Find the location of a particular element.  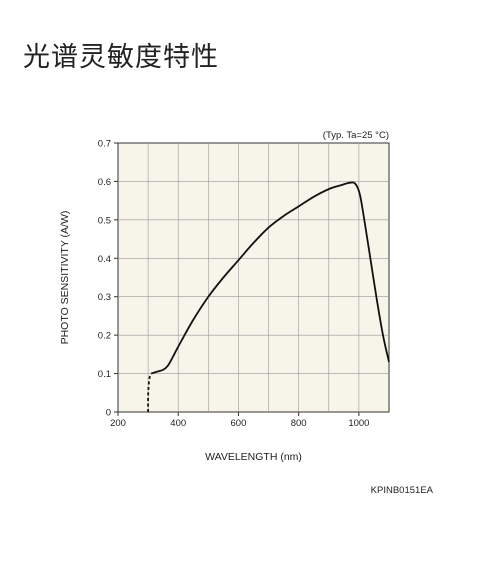

x-tick-label: 1000 is located at coordinates (358, 423).